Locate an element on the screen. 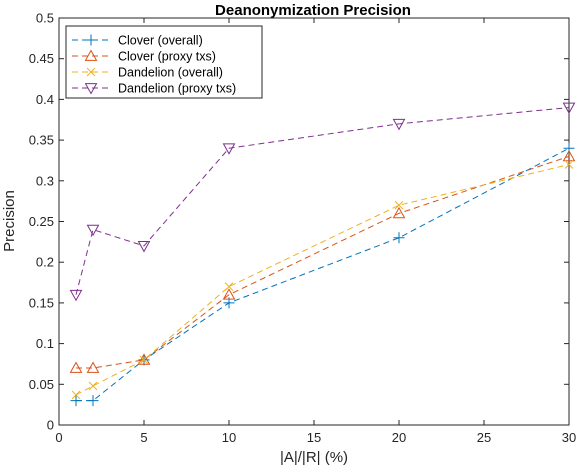  x-tick-label: 20 is located at coordinates (399, 437).